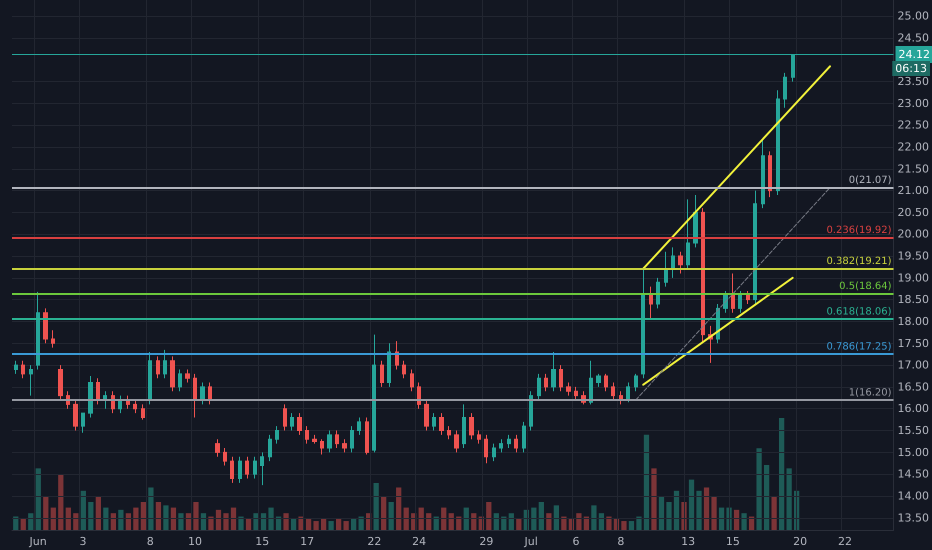 This screenshot has width=932, height=550. What do you see at coordinates (195, 541) in the screenshot?
I see `x-tick-label: 10` at bounding box center [195, 541].